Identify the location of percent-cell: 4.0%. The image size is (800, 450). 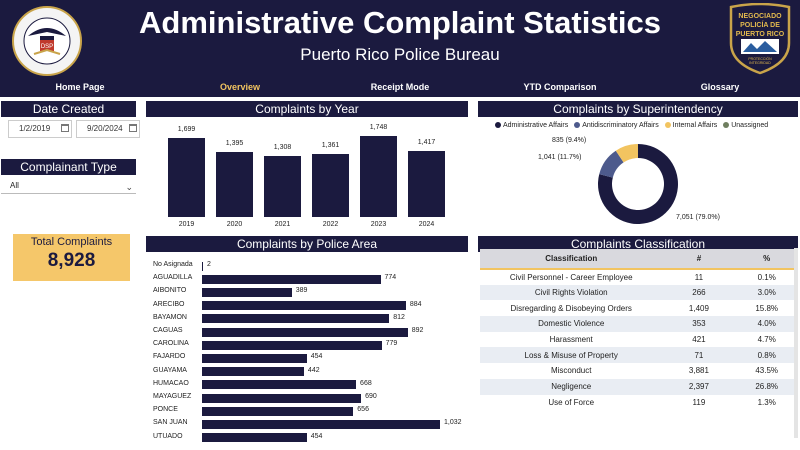
(766, 324).